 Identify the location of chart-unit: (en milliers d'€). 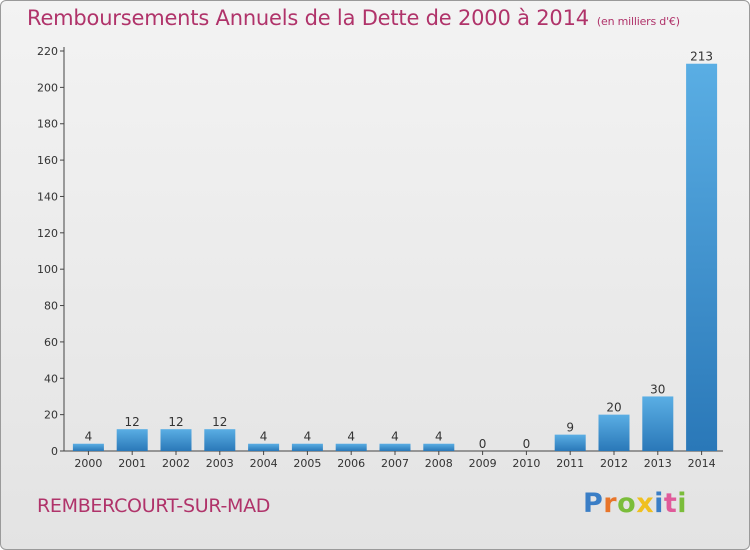
(638, 21).